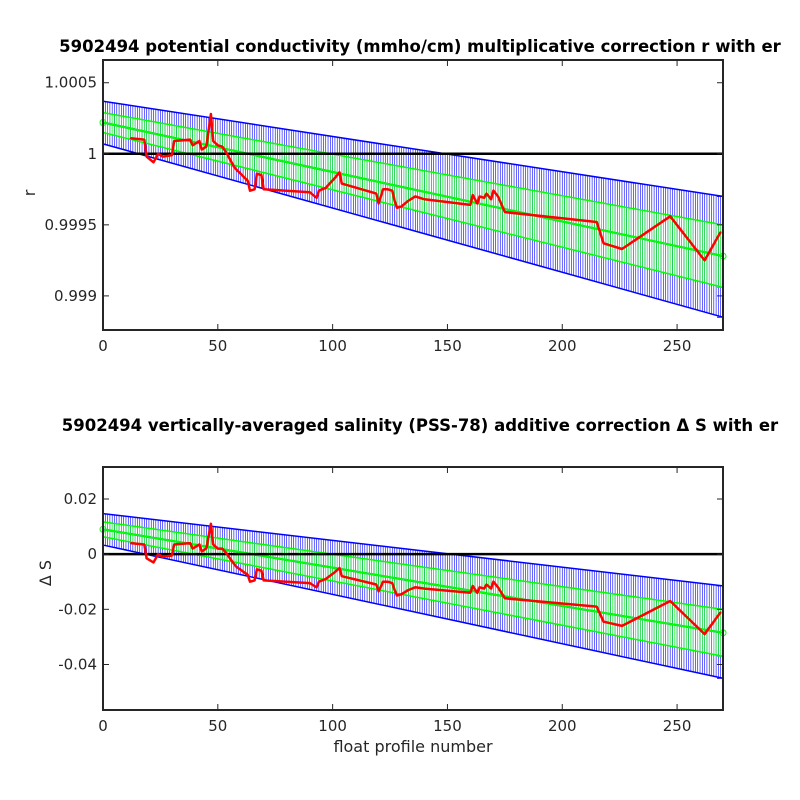 The width and height of the screenshot is (800, 800). I want to click on y-tick-label: 0, so click(92, 554).